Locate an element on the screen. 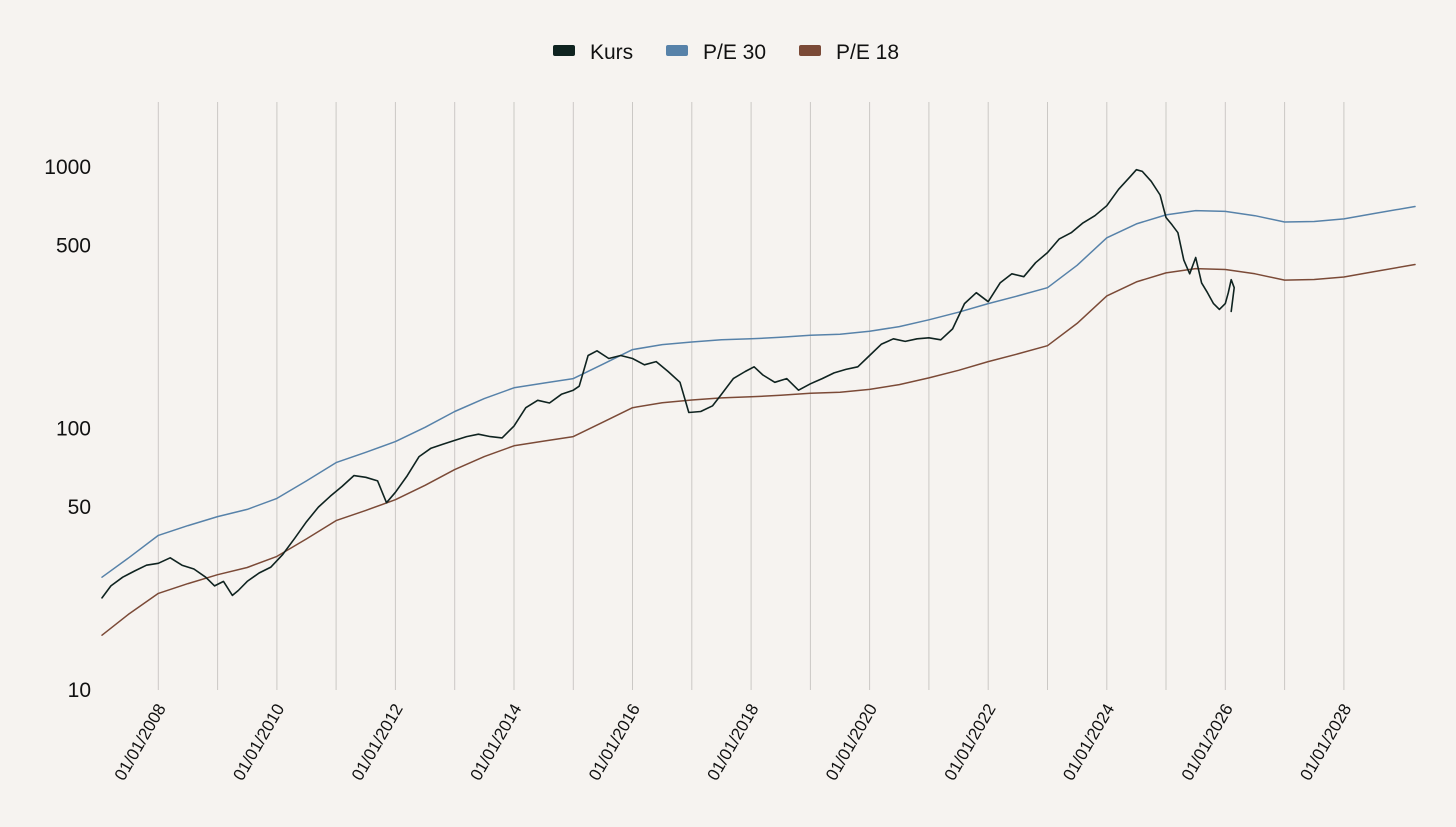 The height and width of the screenshot is (827, 1456). legend-item-pe18: P/E 18 is located at coordinates (849, 52).